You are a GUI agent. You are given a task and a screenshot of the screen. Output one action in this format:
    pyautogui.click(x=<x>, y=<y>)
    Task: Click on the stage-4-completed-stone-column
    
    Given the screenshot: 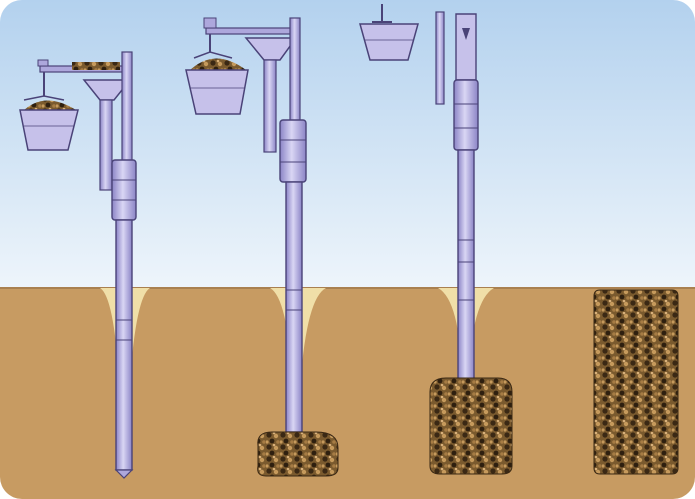 What is the action you would take?
    pyautogui.click(x=636, y=382)
    